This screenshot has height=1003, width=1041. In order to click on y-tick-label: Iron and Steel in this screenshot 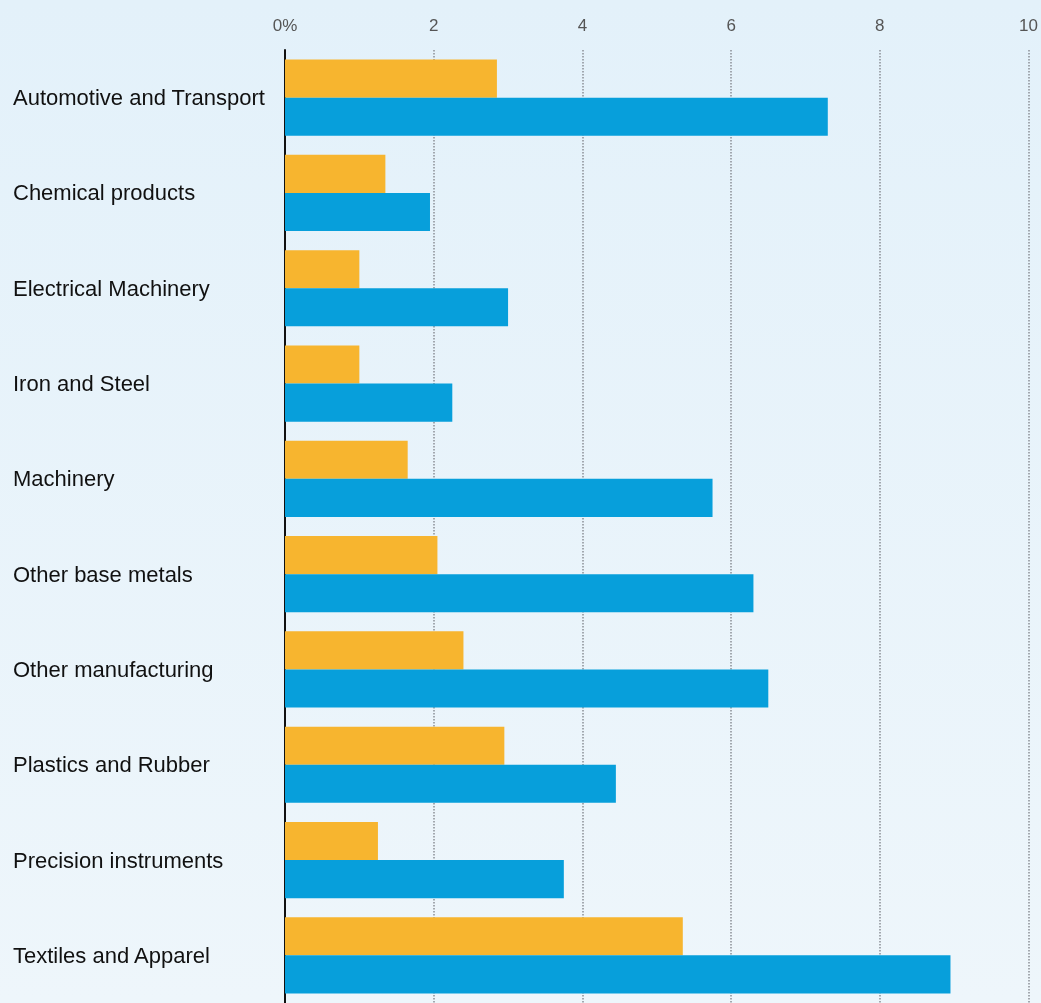, I will do `click(81, 384)`.